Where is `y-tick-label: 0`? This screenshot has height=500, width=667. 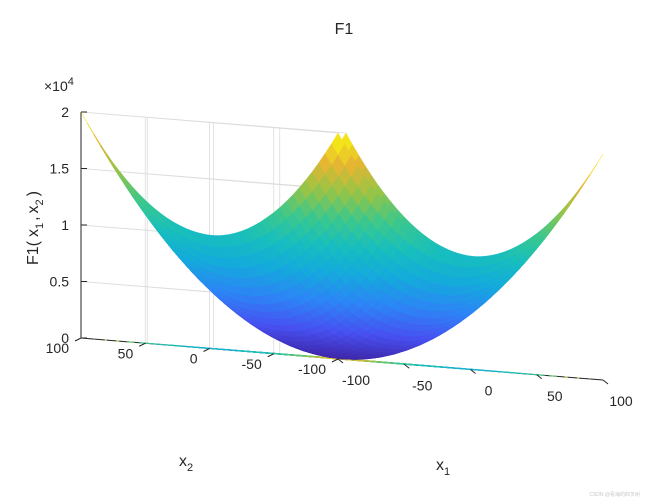
y-tick-label: 0 is located at coordinates (194, 359).